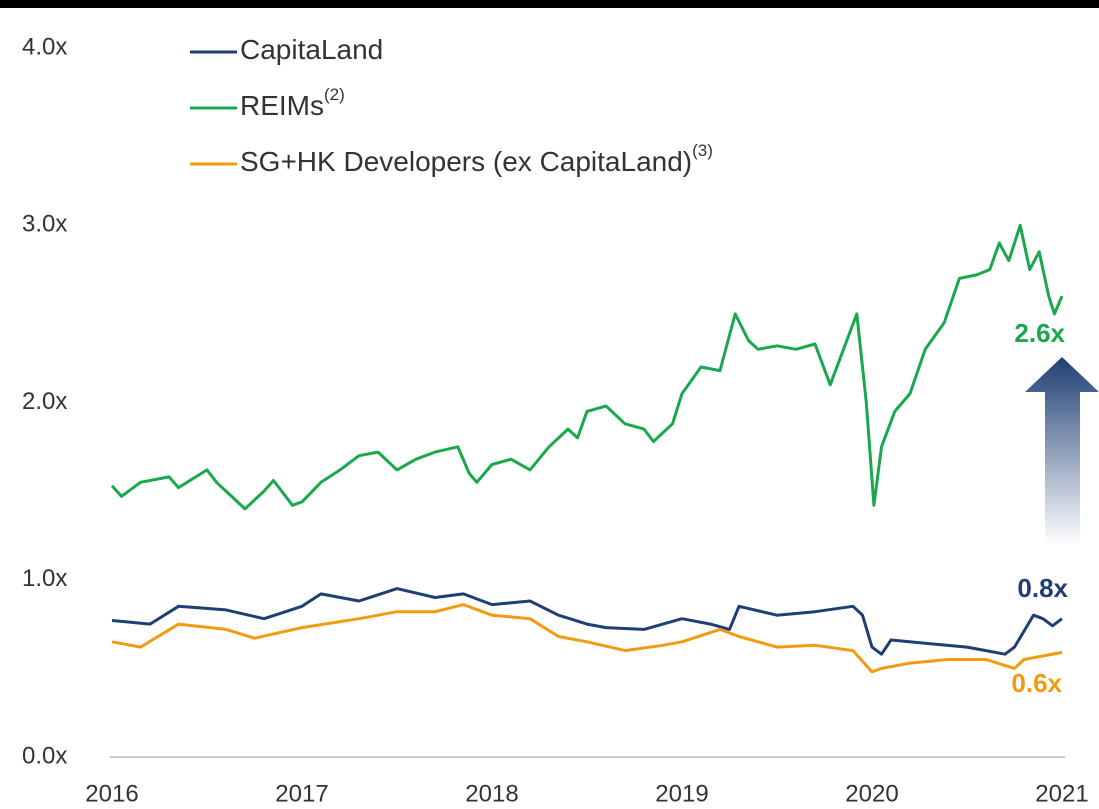 The image size is (1099, 809). What do you see at coordinates (466, 161) in the screenshot?
I see `legend-name: SG+HK Developers (ex CapitaLand)` at bounding box center [466, 161].